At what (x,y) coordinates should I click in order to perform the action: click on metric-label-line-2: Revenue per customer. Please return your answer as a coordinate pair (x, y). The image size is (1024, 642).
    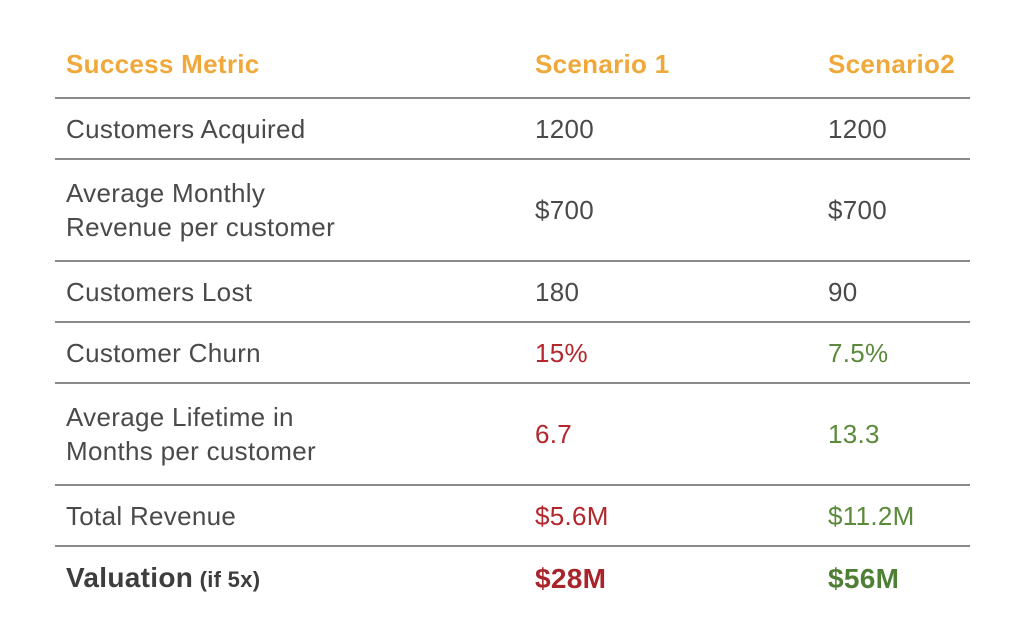
    Looking at the image, I should click on (201, 227).